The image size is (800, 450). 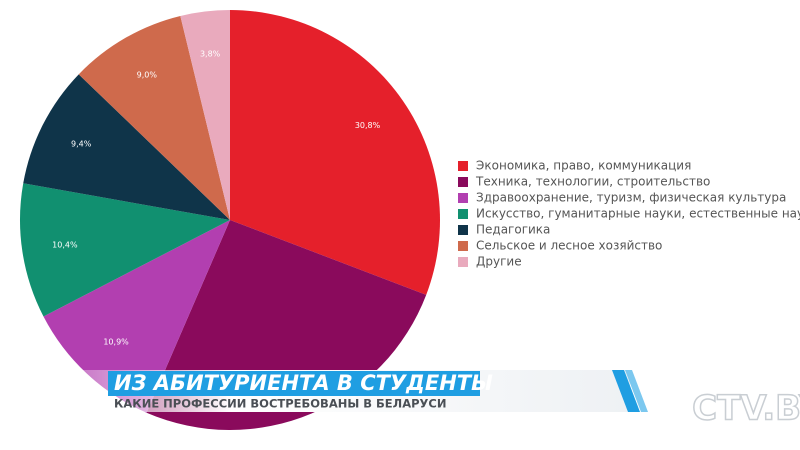 What do you see at coordinates (499, 262) in the screenshot?
I see `legend-label: Другие` at bounding box center [499, 262].